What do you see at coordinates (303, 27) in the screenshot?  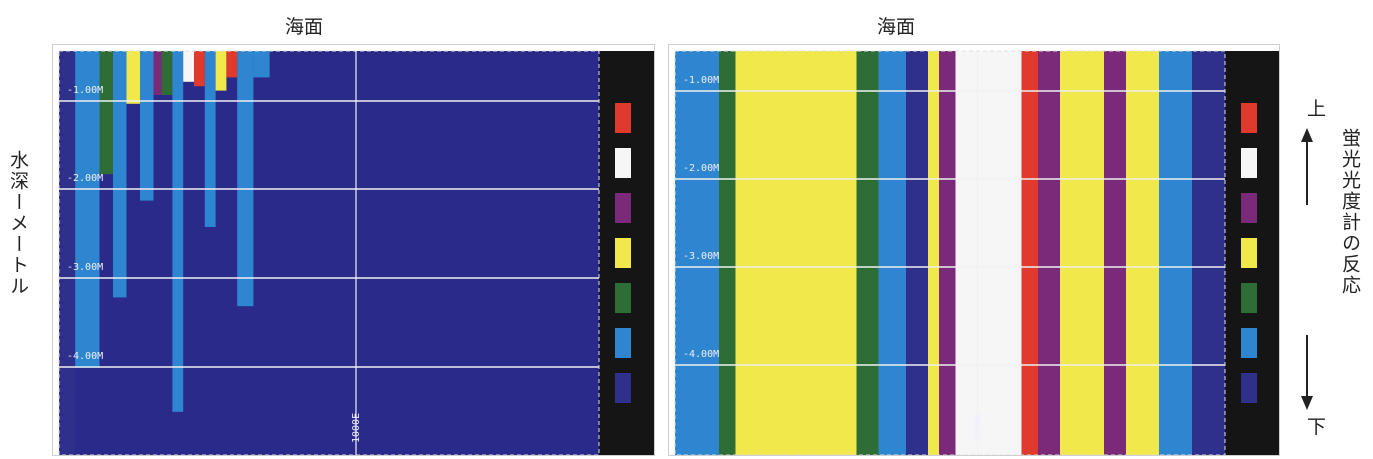 I see `surface-label-left: 海面` at bounding box center [303, 27].